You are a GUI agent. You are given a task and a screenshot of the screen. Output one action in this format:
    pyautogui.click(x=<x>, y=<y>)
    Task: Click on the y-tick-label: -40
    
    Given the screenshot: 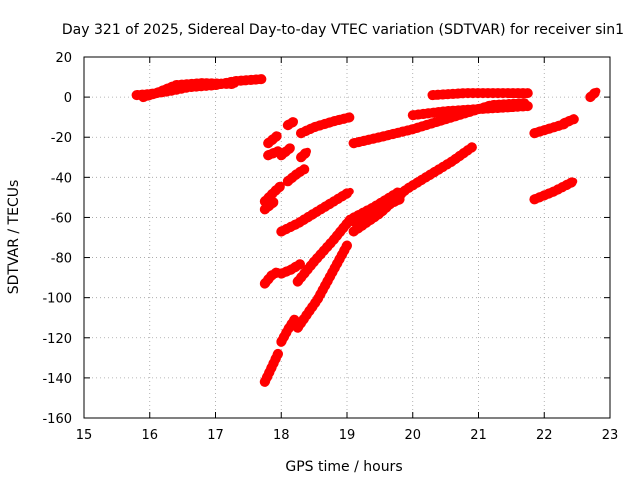 What is the action you would take?
    pyautogui.click(x=61, y=178)
    